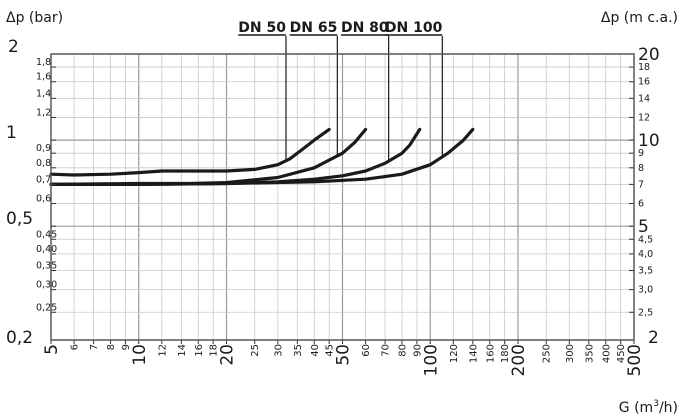 Image resolution: width=686 pixels, height=418 pixels. Describe the element at coordinates (641, 153) in the screenshot. I see `y-tick-label-right: 9` at that location.